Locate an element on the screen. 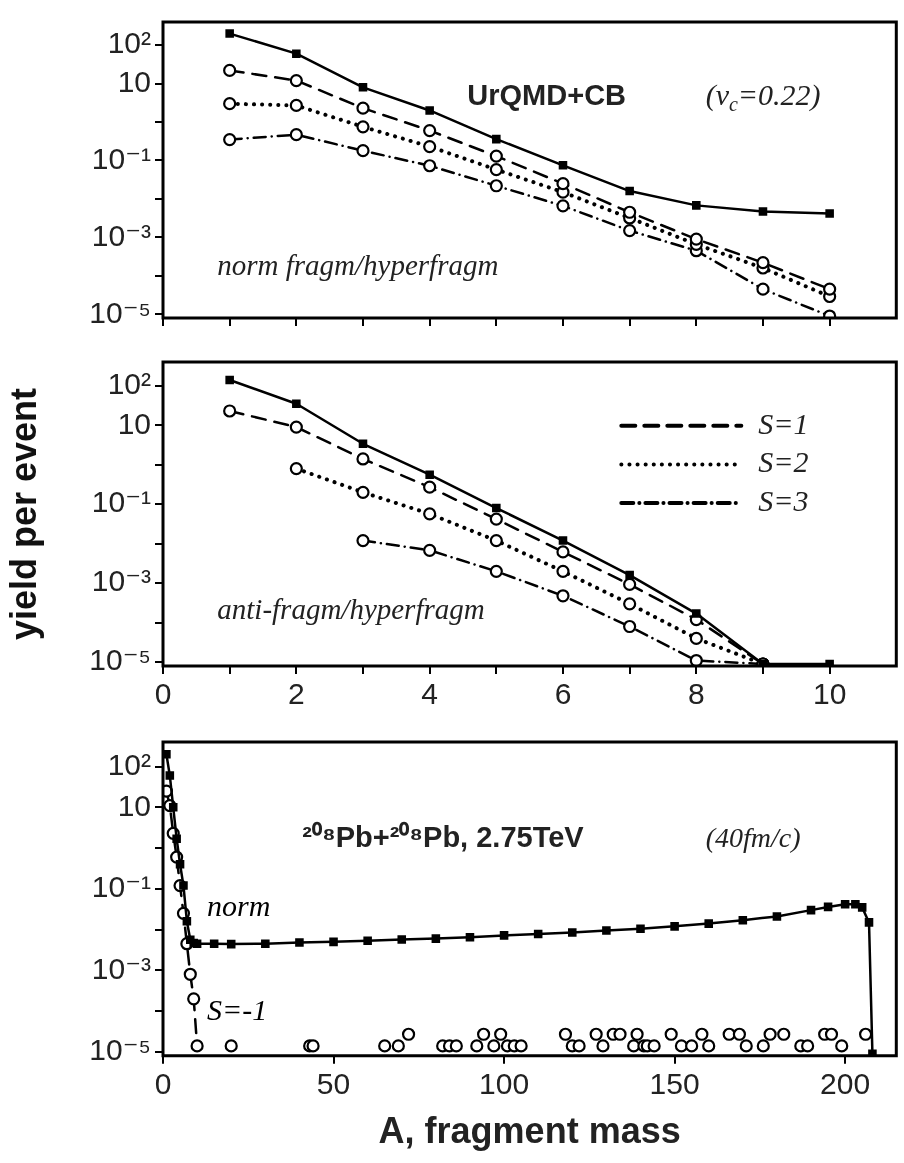 This screenshot has height=1163, width=904. annotation: ²⁰⁸Pb+²⁰⁸Pb, 2.75TeV is located at coordinates (443, 837).